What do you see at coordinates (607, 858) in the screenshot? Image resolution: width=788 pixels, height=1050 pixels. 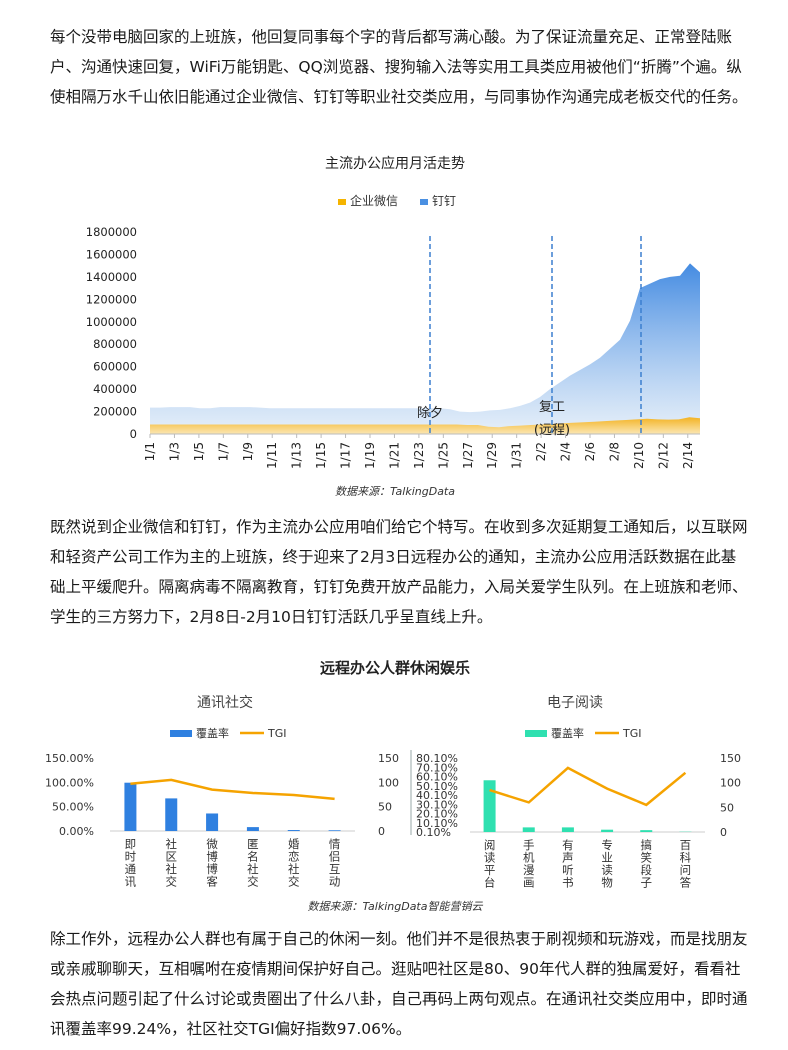 I see `category-label-char: 业` at bounding box center [607, 858].